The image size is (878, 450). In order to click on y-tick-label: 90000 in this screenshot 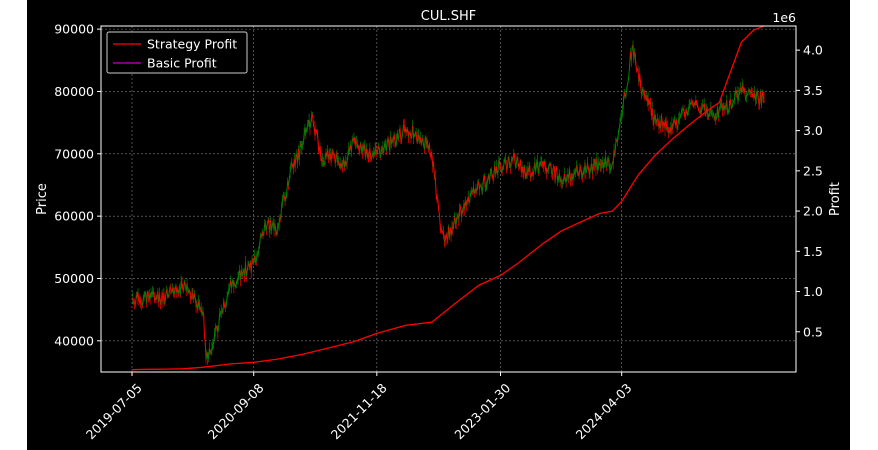, I will do `click(74, 29)`.